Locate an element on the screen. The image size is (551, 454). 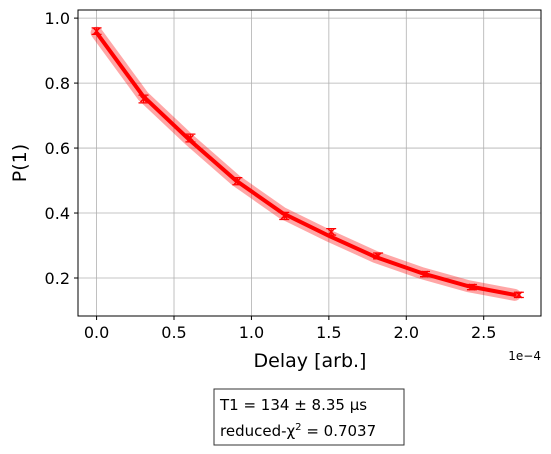
x-tick-label: 2.0 is located at coordinates (406, 332).